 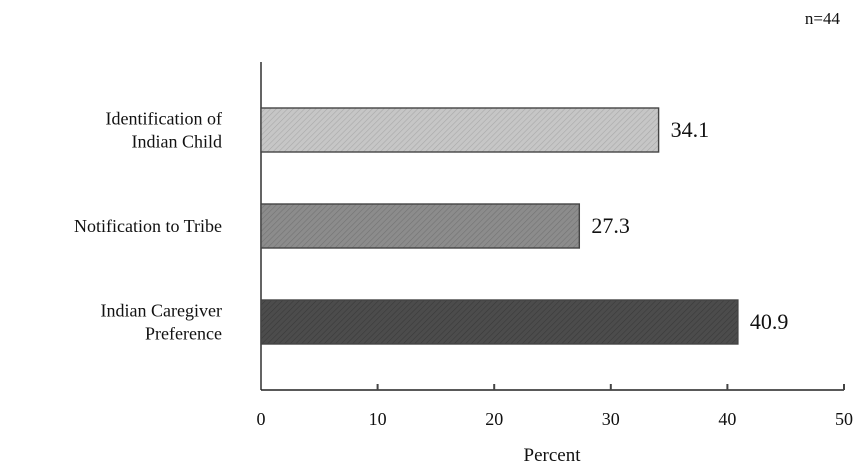 What do you see at coordinates (161, 322) in the screenshot?
I see `category-label: Indian Caregiver Preference` at bounding box center [161, 322].